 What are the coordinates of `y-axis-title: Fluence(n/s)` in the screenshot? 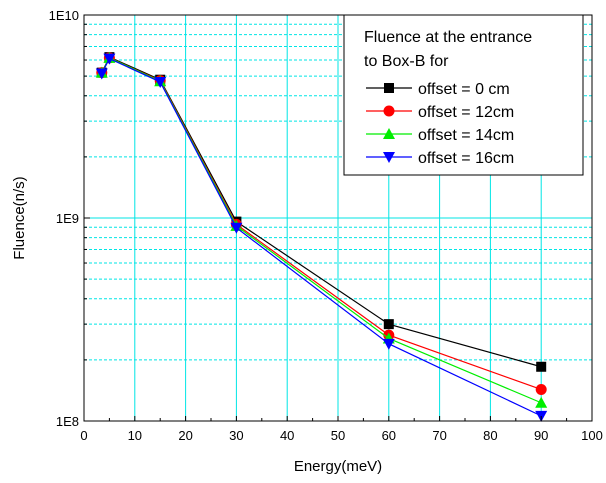 It's located at (19, 217).